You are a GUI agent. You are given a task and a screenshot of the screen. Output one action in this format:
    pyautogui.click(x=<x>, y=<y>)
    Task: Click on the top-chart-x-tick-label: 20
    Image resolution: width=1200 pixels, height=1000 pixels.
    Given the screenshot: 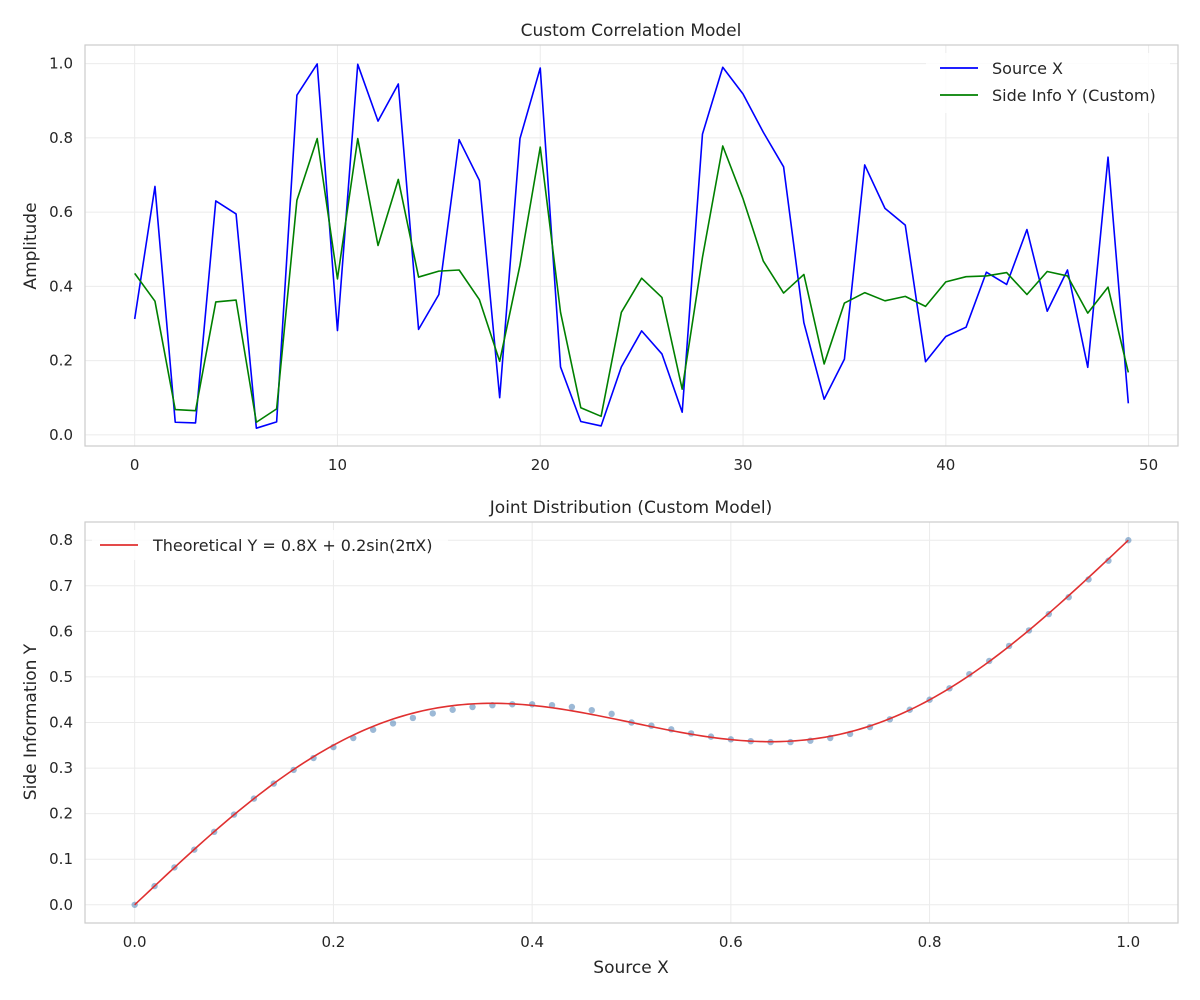 What is the action you would take?
    pyautogui.click(x=540, y=465)
    